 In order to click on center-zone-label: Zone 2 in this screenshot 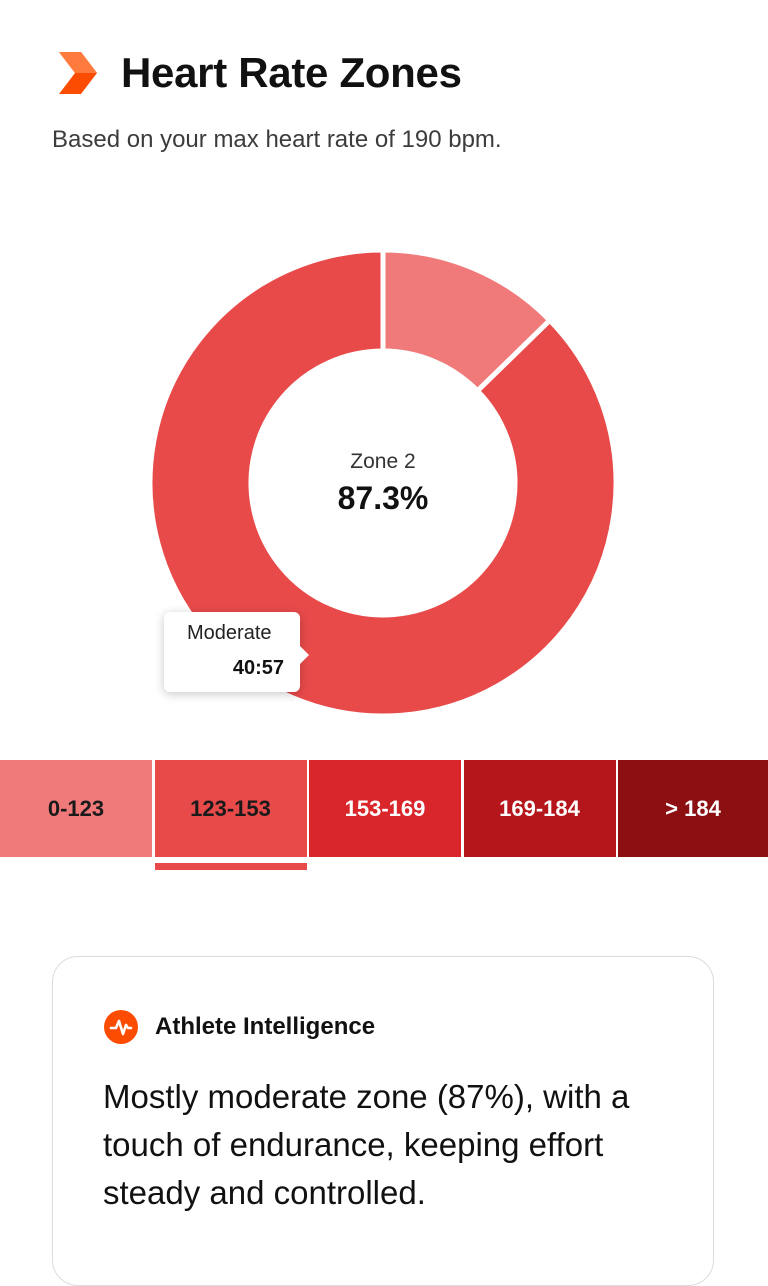, I will do `click(383, 461)`.